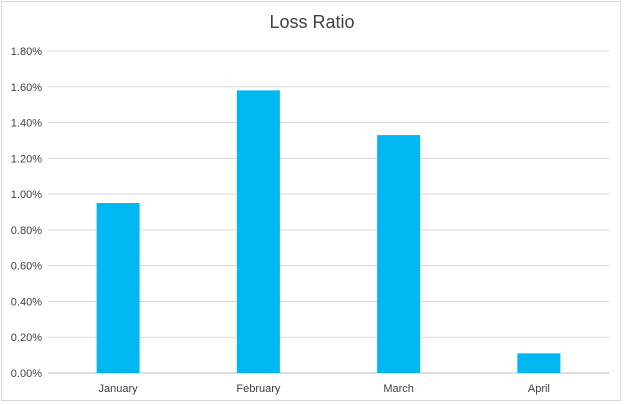 This screenshot has width=624, height=404. I want to click on x-axis-ticks: January February March April, so click(324, 389).